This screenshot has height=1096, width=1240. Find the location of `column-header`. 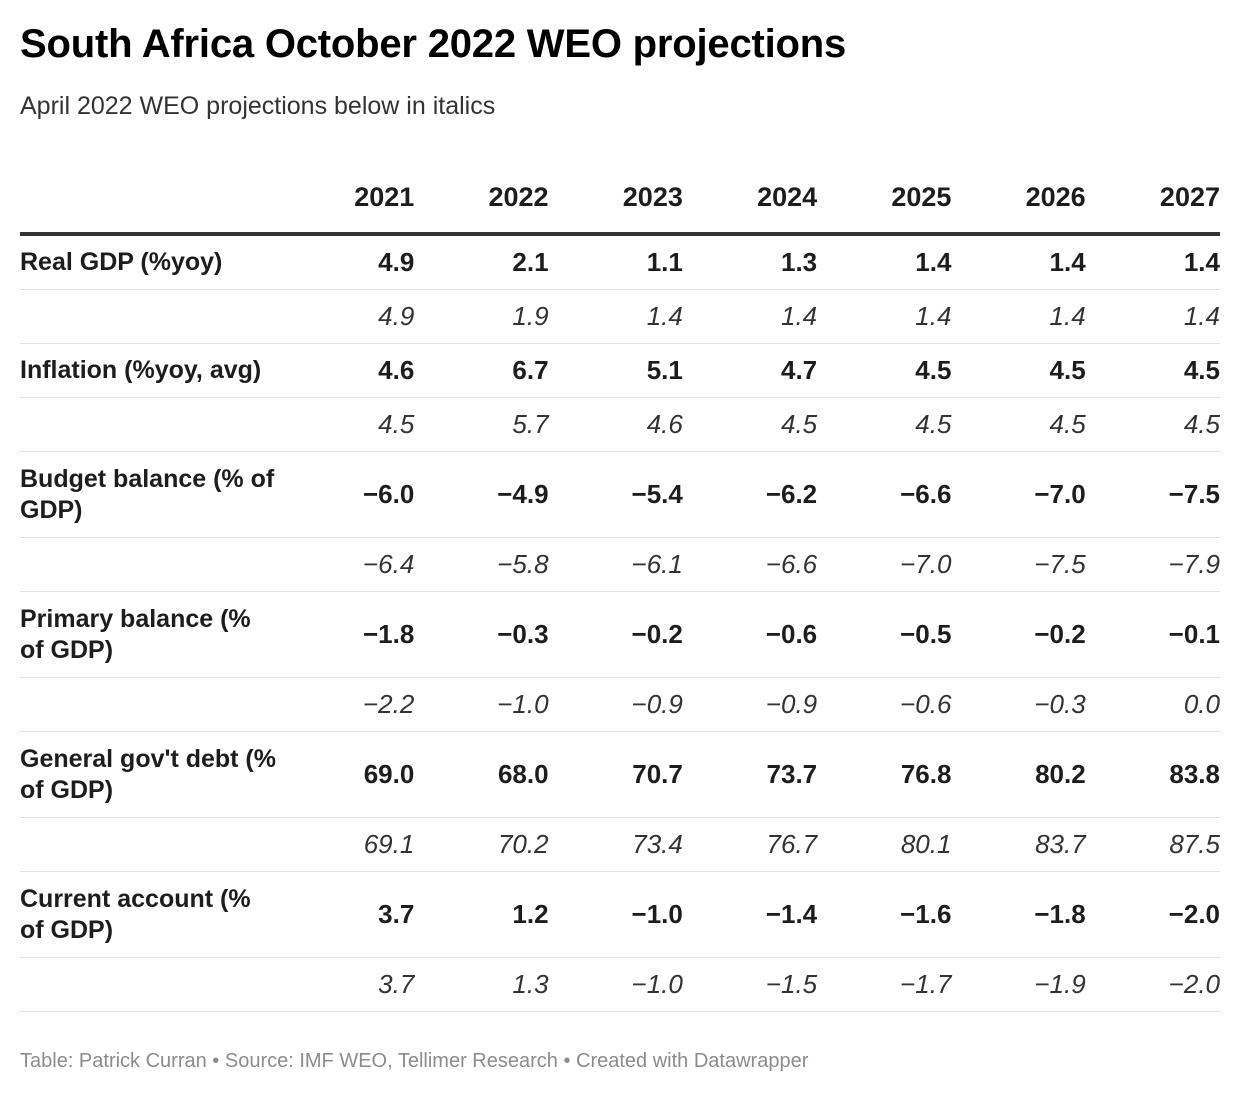

column-header is located at coordinates (150, 199).